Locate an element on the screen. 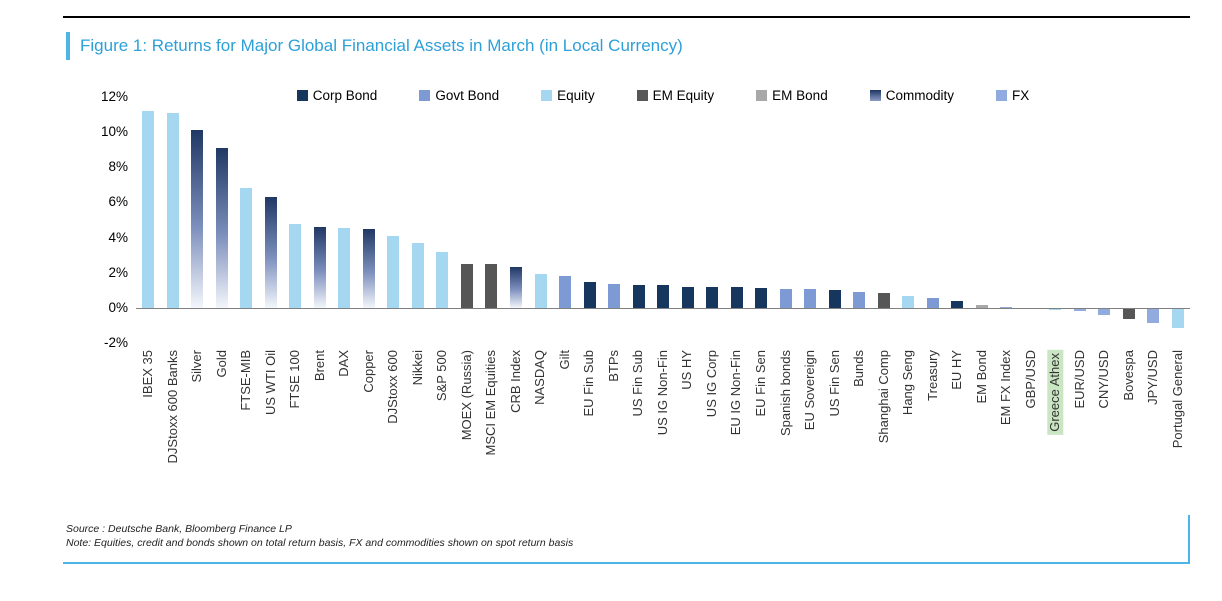 The height and width of the screenshot is (601, 1222). category-label: EU Fin Sen is located at coordinates (760, 383).